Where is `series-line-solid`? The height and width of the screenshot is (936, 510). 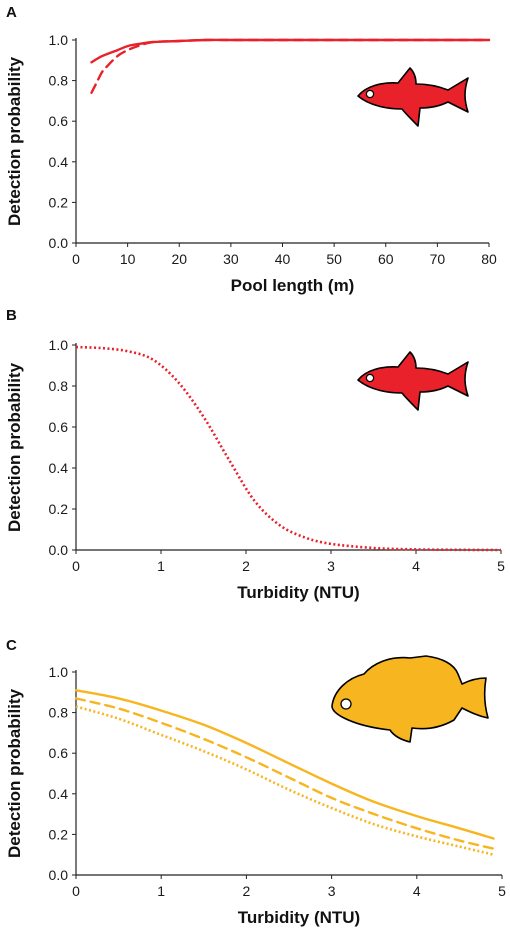
series-line-solid is located at coordinates (284, 764).